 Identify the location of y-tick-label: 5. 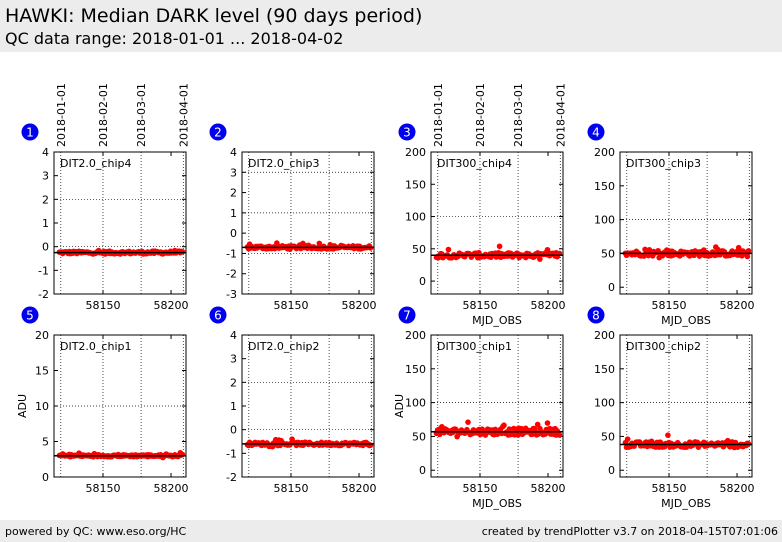
(45, 442).